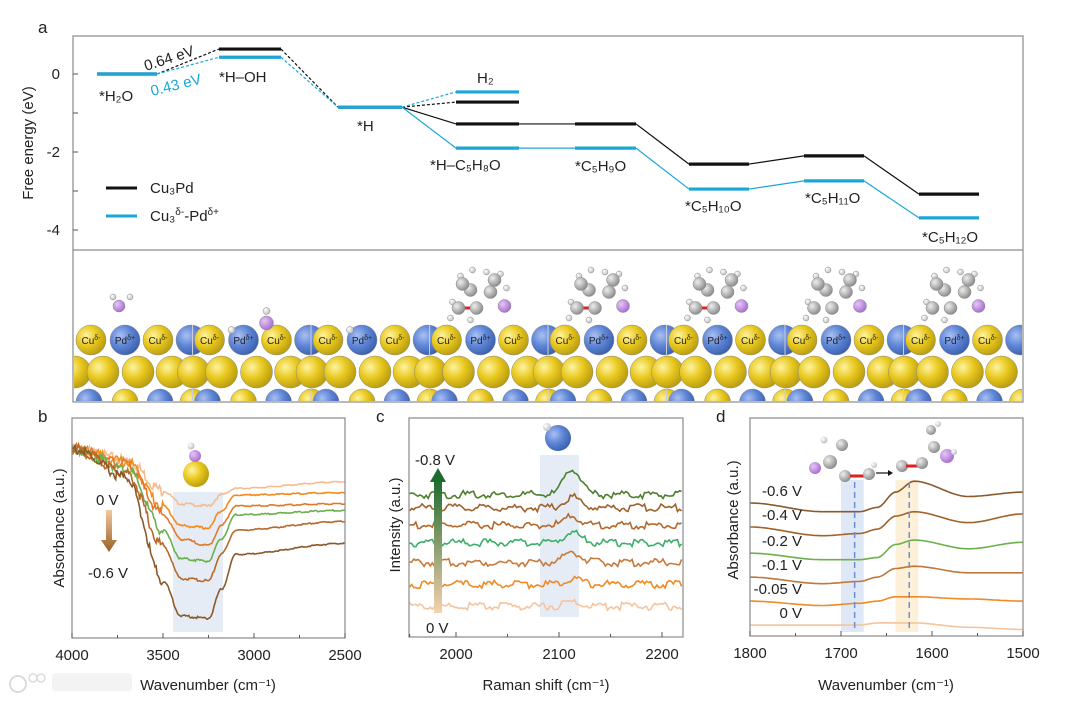  What do you see at coordinates (880, 556) in the screenshot?
I see `highlight-bands` at bounding box center [880, 556].